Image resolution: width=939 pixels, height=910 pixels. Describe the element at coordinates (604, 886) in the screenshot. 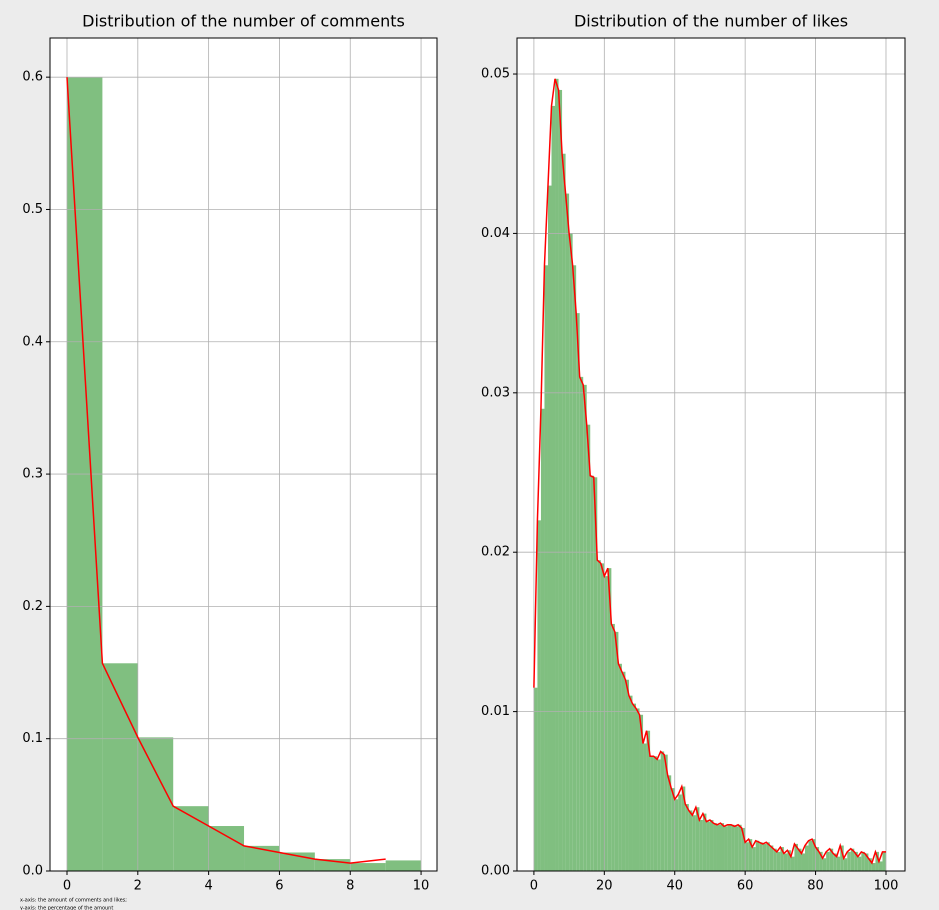

I see `x-tick-label: 20` at that location.